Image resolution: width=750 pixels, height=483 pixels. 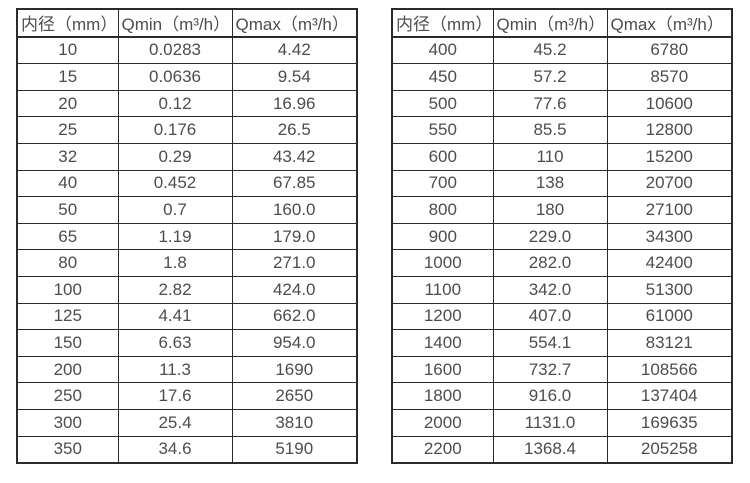 What do you see at coordinates (442, 77) in the screenshot?
I see `table-cell: 450` at bounding box center [442, 77].